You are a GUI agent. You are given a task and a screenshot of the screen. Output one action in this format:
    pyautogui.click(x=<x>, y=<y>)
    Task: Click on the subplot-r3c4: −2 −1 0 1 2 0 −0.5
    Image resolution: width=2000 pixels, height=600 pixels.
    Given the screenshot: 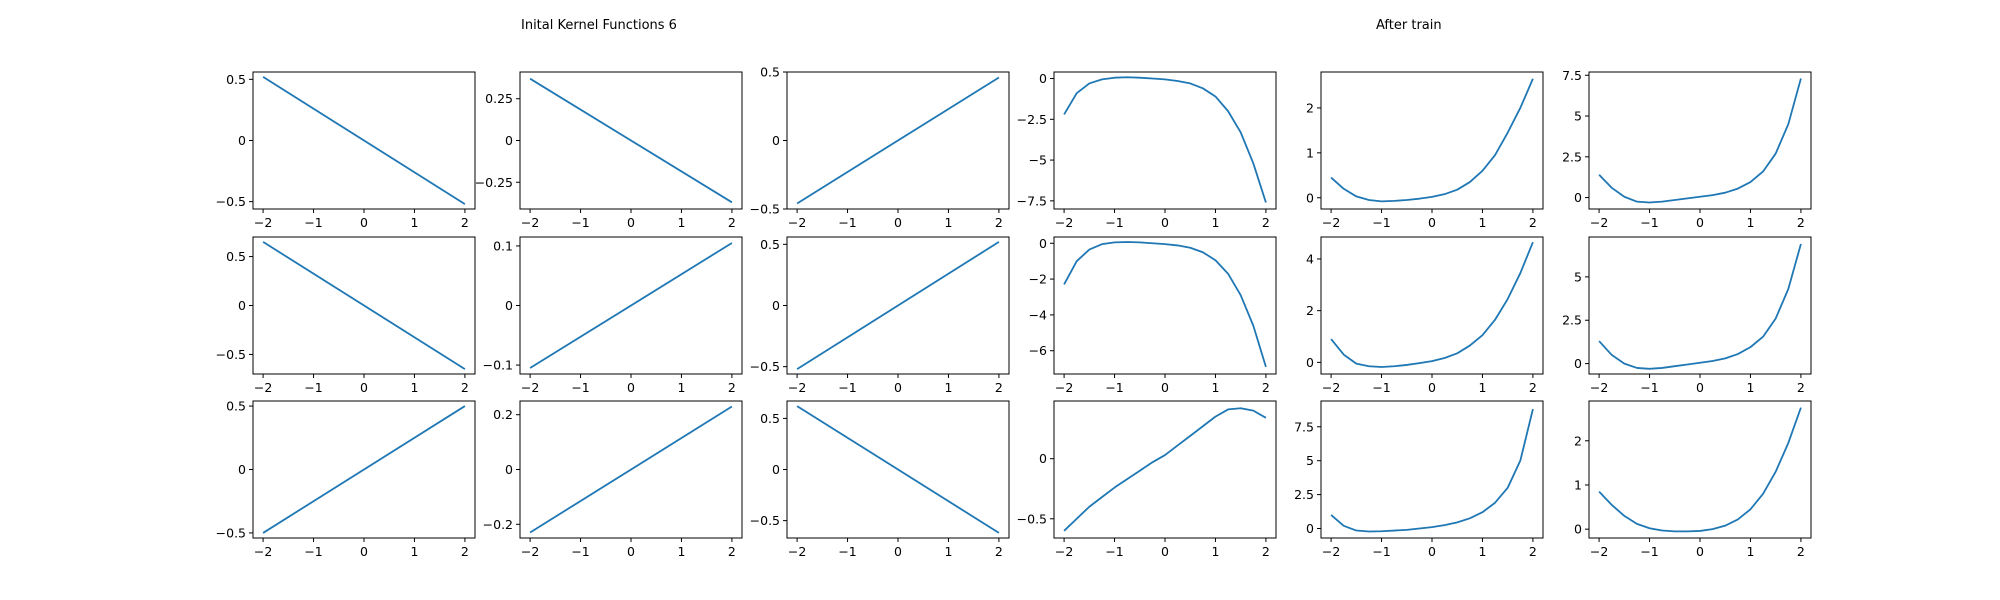 What is the action you would take?
    pyautogui.click(x=1147, y=479)
    